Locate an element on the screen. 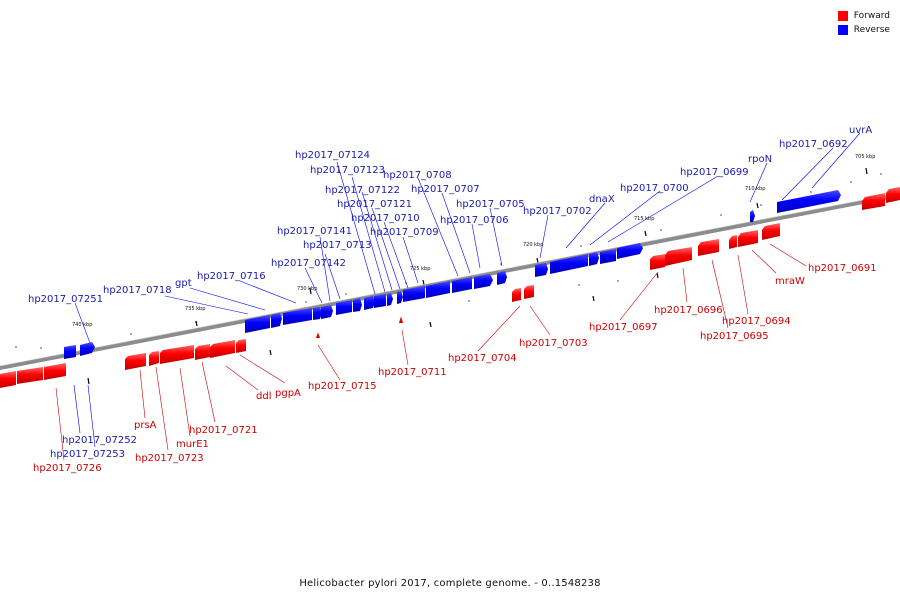  gene-label: hp2017_0697 is located at coordinates (623, 327).